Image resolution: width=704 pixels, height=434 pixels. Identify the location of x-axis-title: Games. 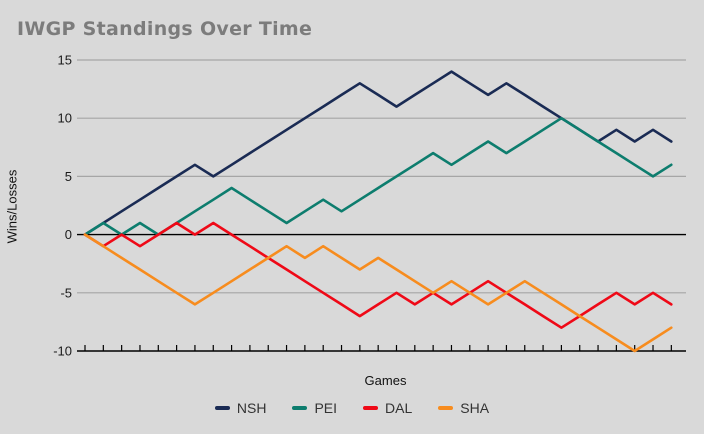
(385, 380).